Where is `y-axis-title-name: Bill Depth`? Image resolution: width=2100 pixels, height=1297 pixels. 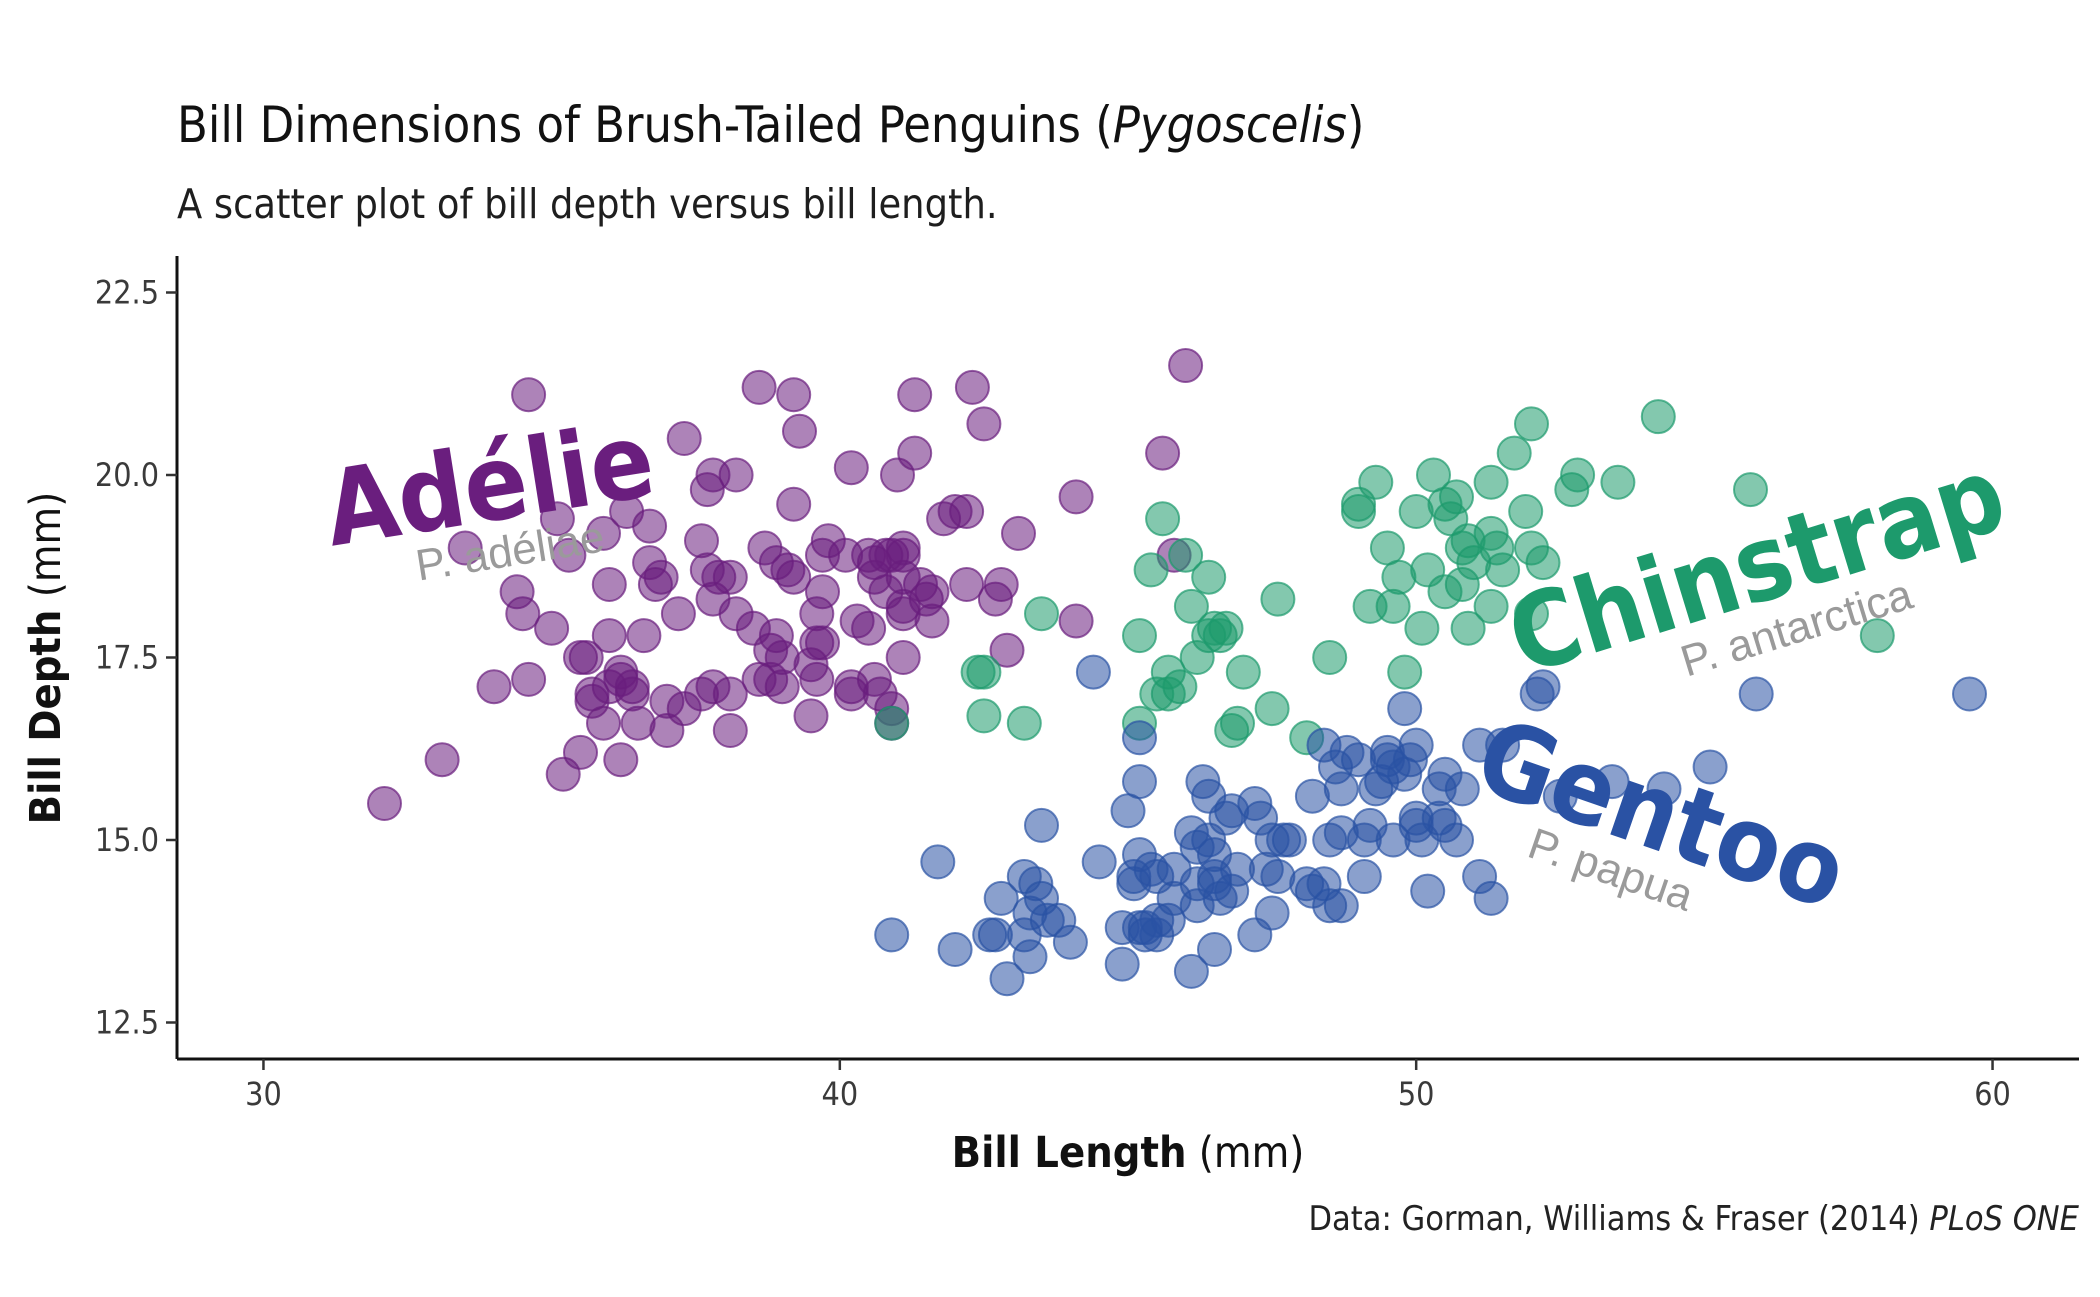 y-axis-title-name: Bill Depth is located at coordinates (46, 717).